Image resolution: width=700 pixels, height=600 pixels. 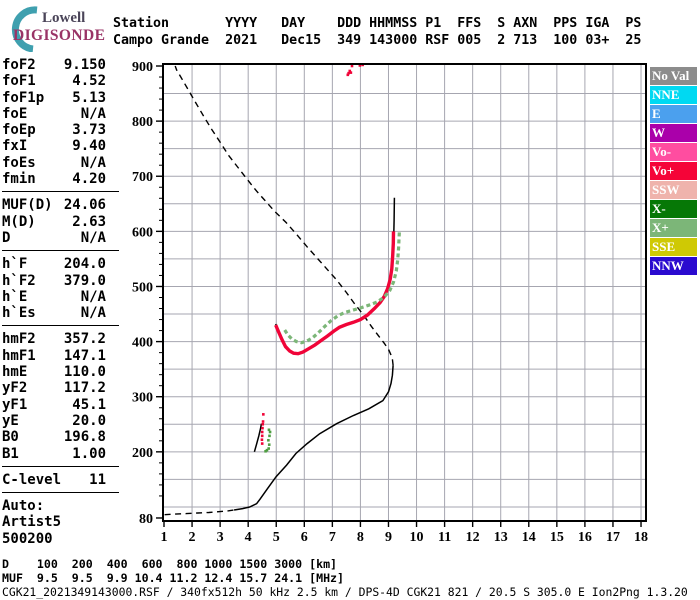 What do you see at coordinates (10, 420) in the screenshot?
I see `parameter-label: yE` at bounding box center [10, 420].